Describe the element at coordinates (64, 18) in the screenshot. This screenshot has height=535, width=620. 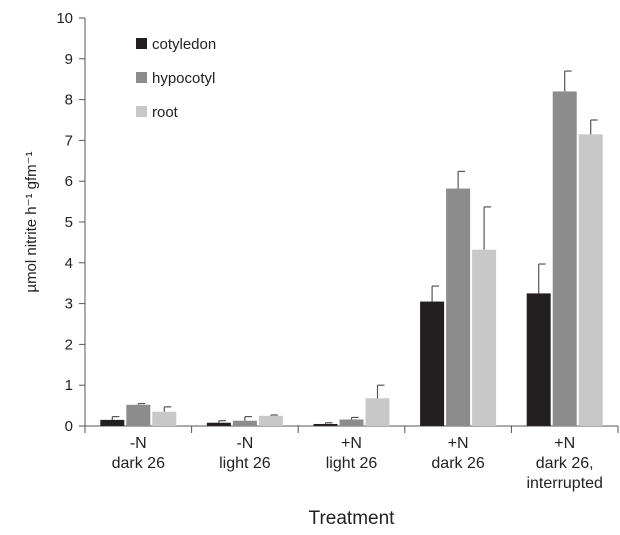
I see `y-tick-label: 10` at that location.